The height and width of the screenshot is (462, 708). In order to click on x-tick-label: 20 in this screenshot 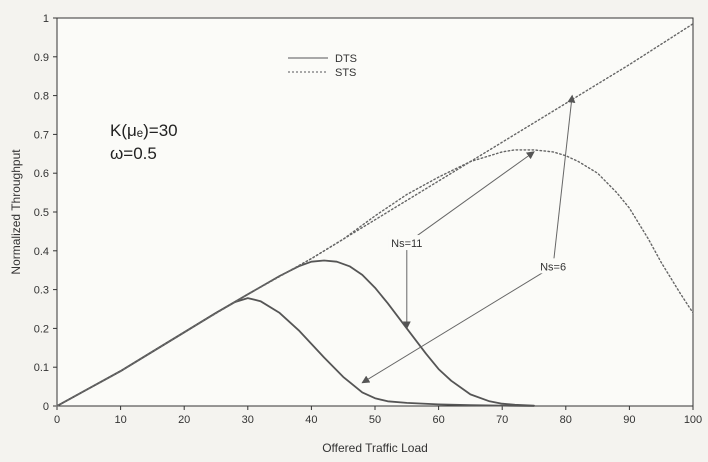, I will do `click(184, 420)`.